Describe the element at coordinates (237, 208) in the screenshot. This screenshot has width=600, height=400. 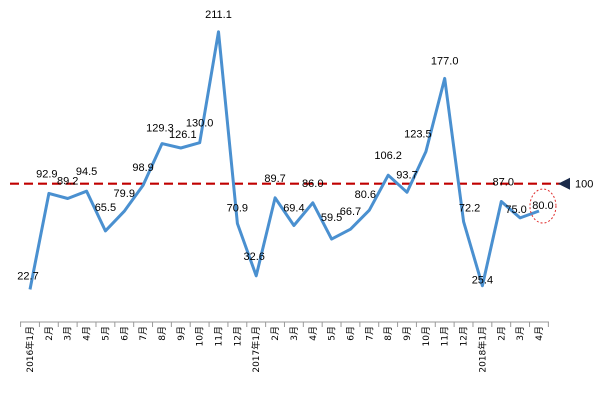
I see `data-label: 70.9` at that location.